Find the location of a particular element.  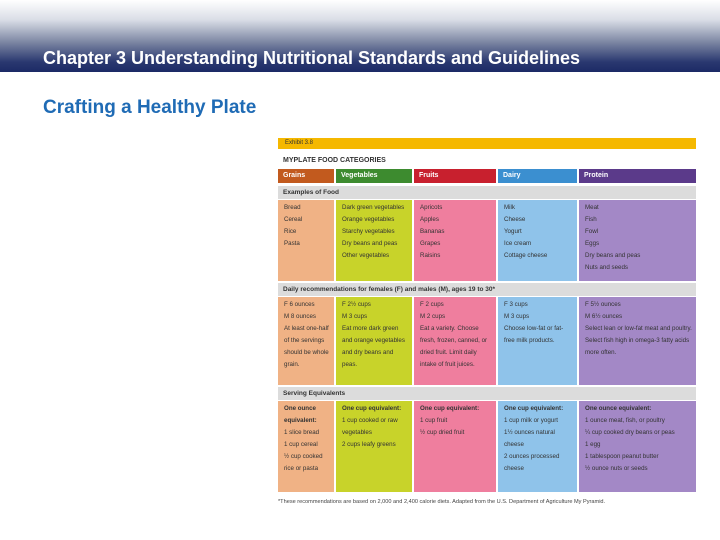

serving-item: 1 cup fruit is located at coordinates (434, 420).